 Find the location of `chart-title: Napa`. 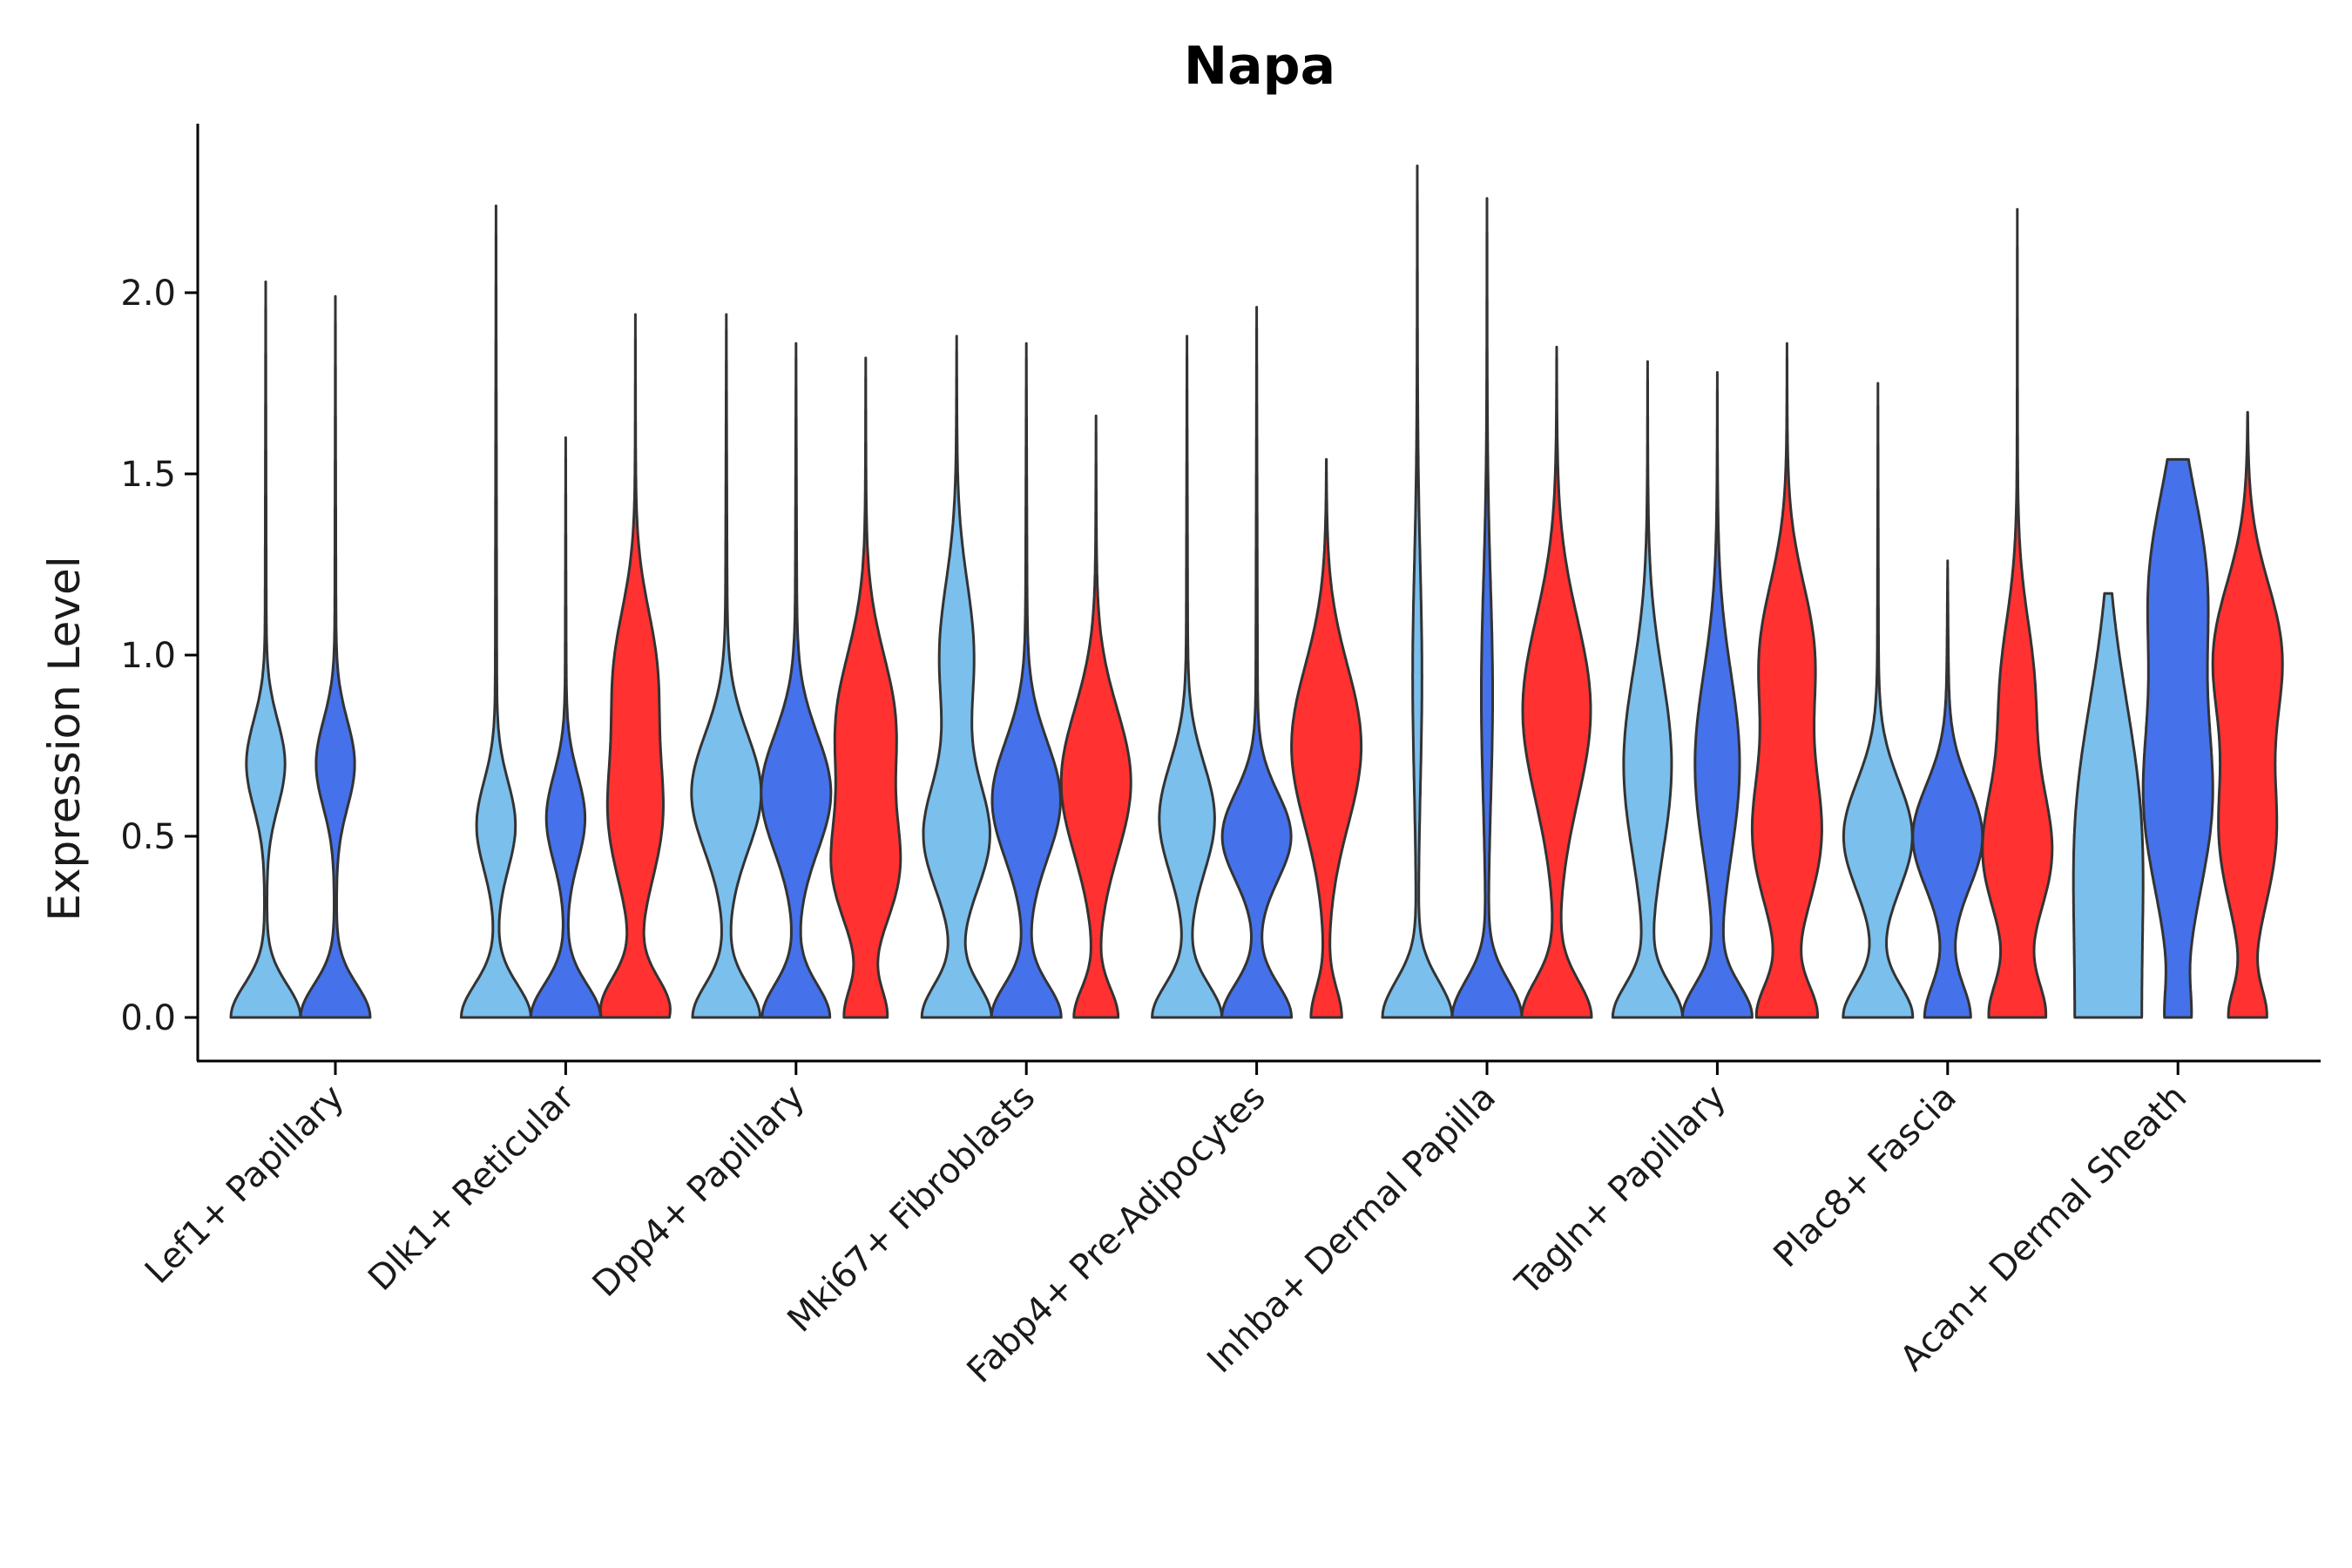

chart-title: Napa is located at coordinates (1260, 66).